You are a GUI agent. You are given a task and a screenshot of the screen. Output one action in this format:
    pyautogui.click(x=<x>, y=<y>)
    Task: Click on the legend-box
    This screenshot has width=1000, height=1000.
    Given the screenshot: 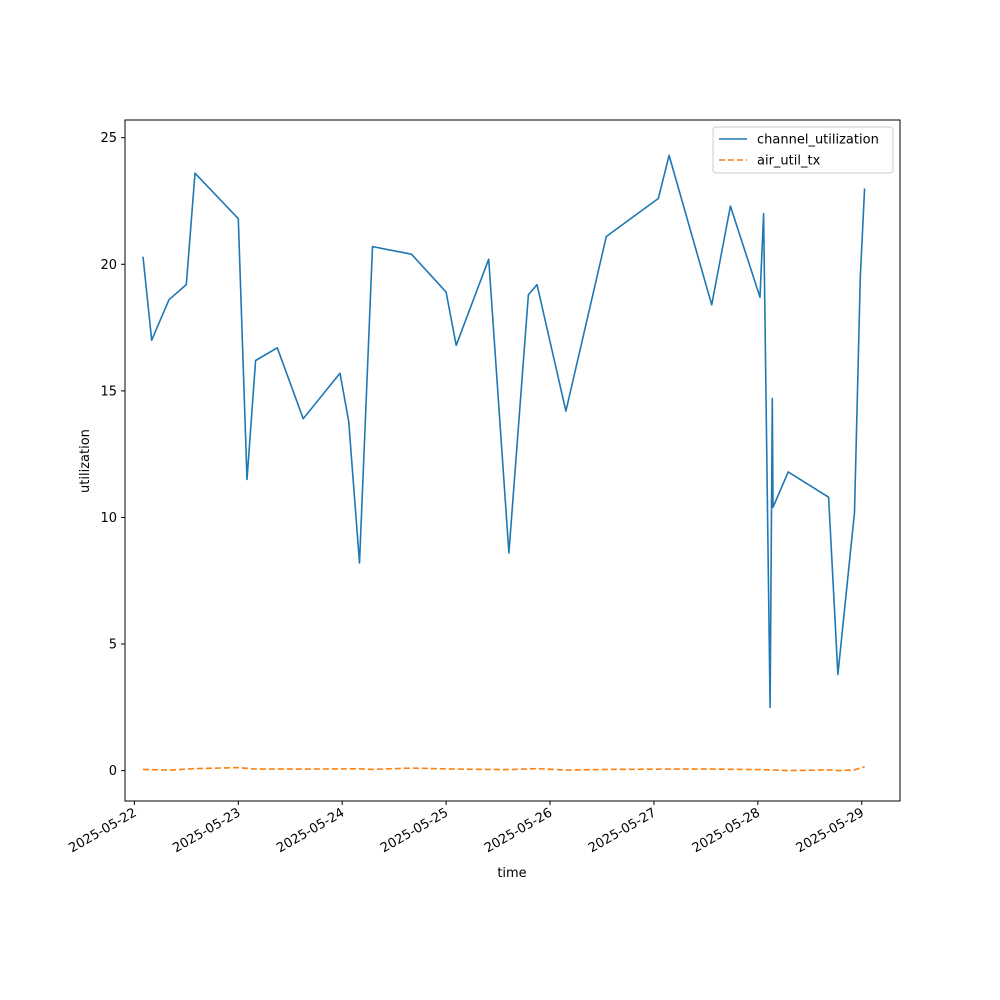 What is the action you would take?
    pyautogui.click(x=803, y=150)
    